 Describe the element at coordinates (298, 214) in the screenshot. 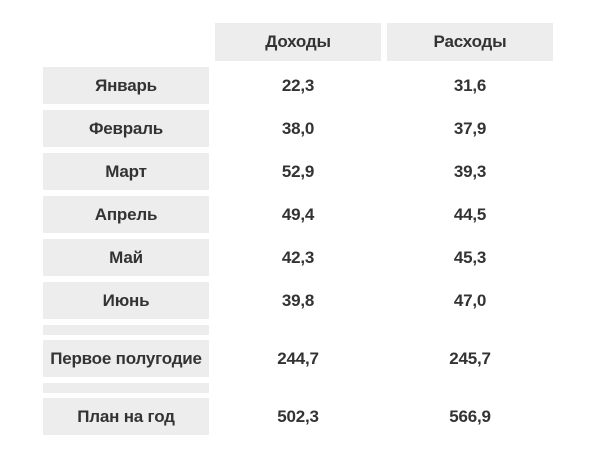

I see `income-value: 49,4` at that location.